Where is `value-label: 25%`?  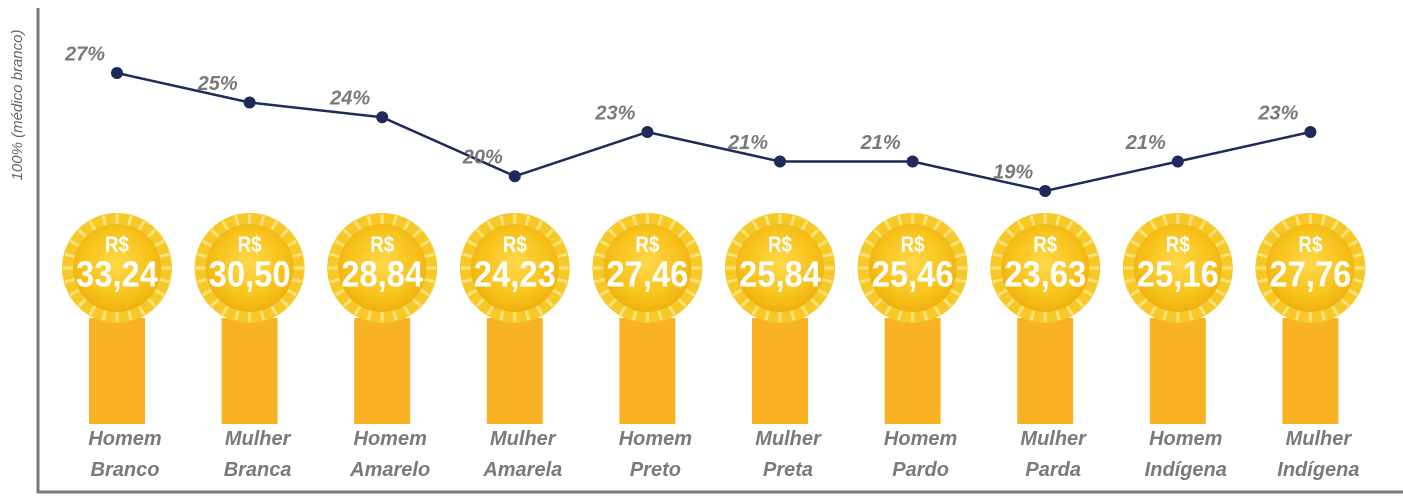
value-label: 25% is located at coordinates (217, 84).